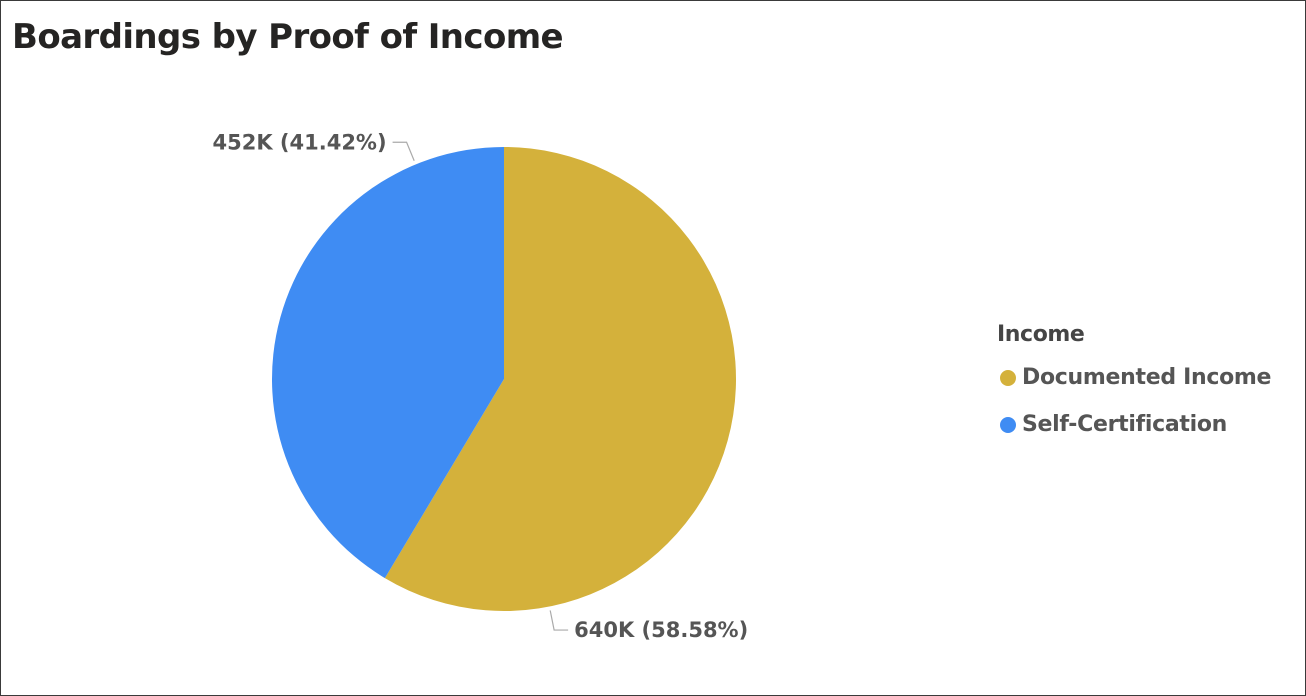 The height and width of the screenshot is (696, 1306). I want to click on data-label-self-certification: 452K (41.42%), so click(299, 142).